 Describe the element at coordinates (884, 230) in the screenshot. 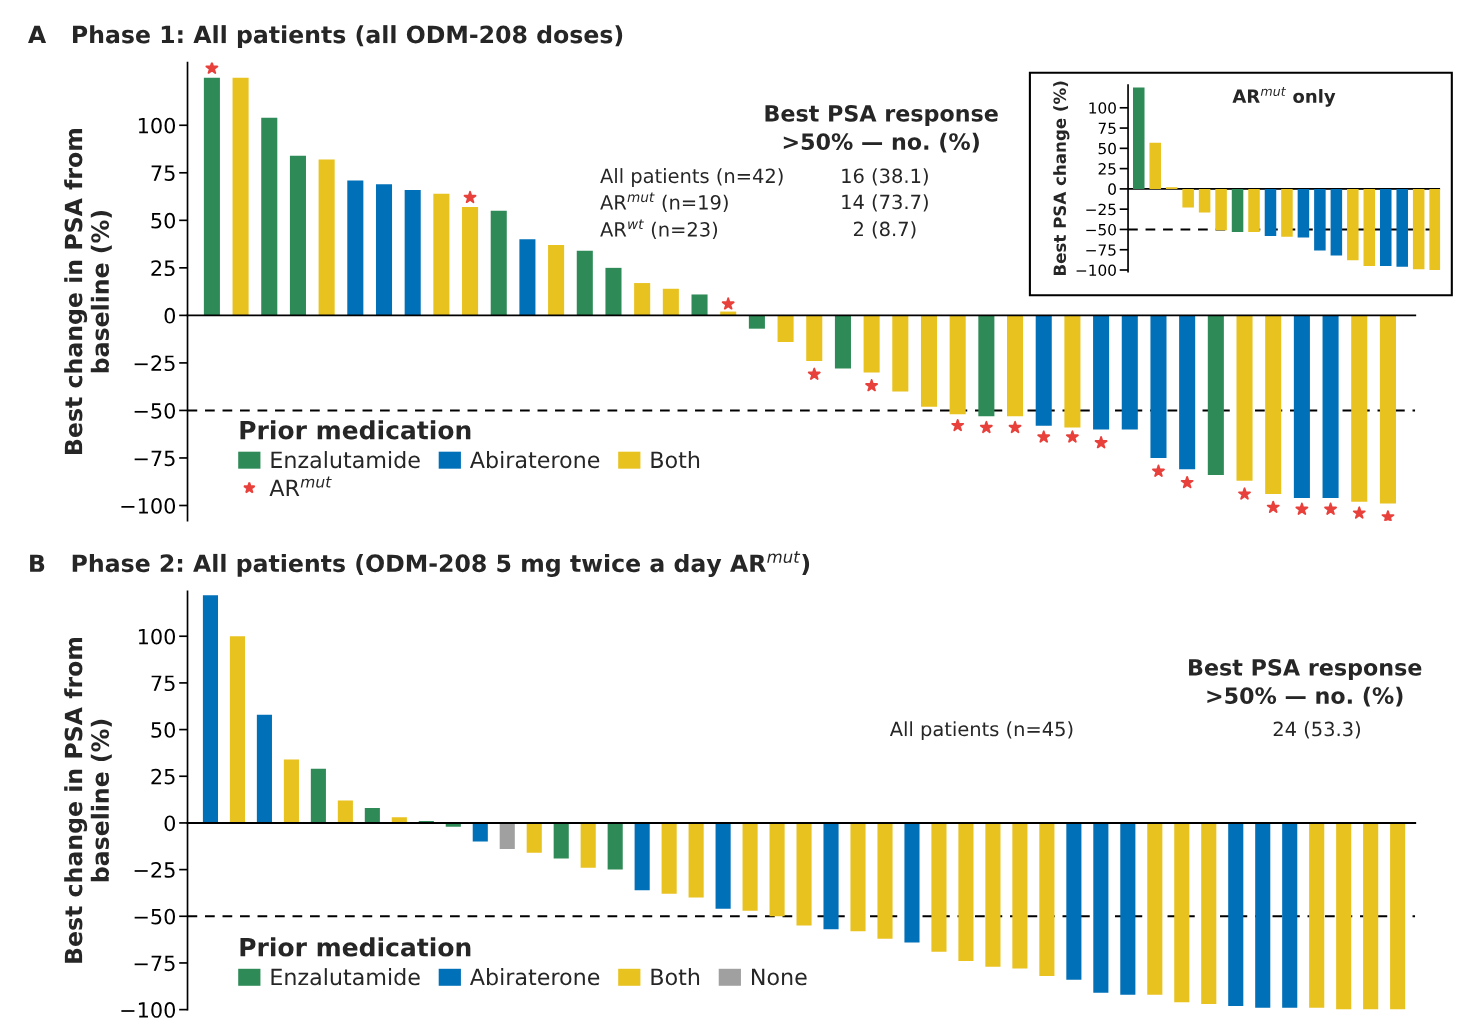

I see `annotation: 2 (8.7)` at that location.